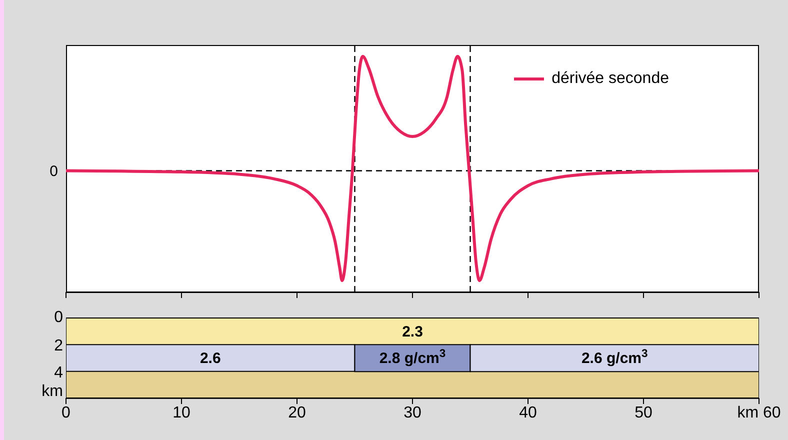 This screenshot has width=788, height=440. What do you see at coordinates (66, 413) in the screenshot?
I see `x-tick-label: 0` at bounding box center [66, 413].